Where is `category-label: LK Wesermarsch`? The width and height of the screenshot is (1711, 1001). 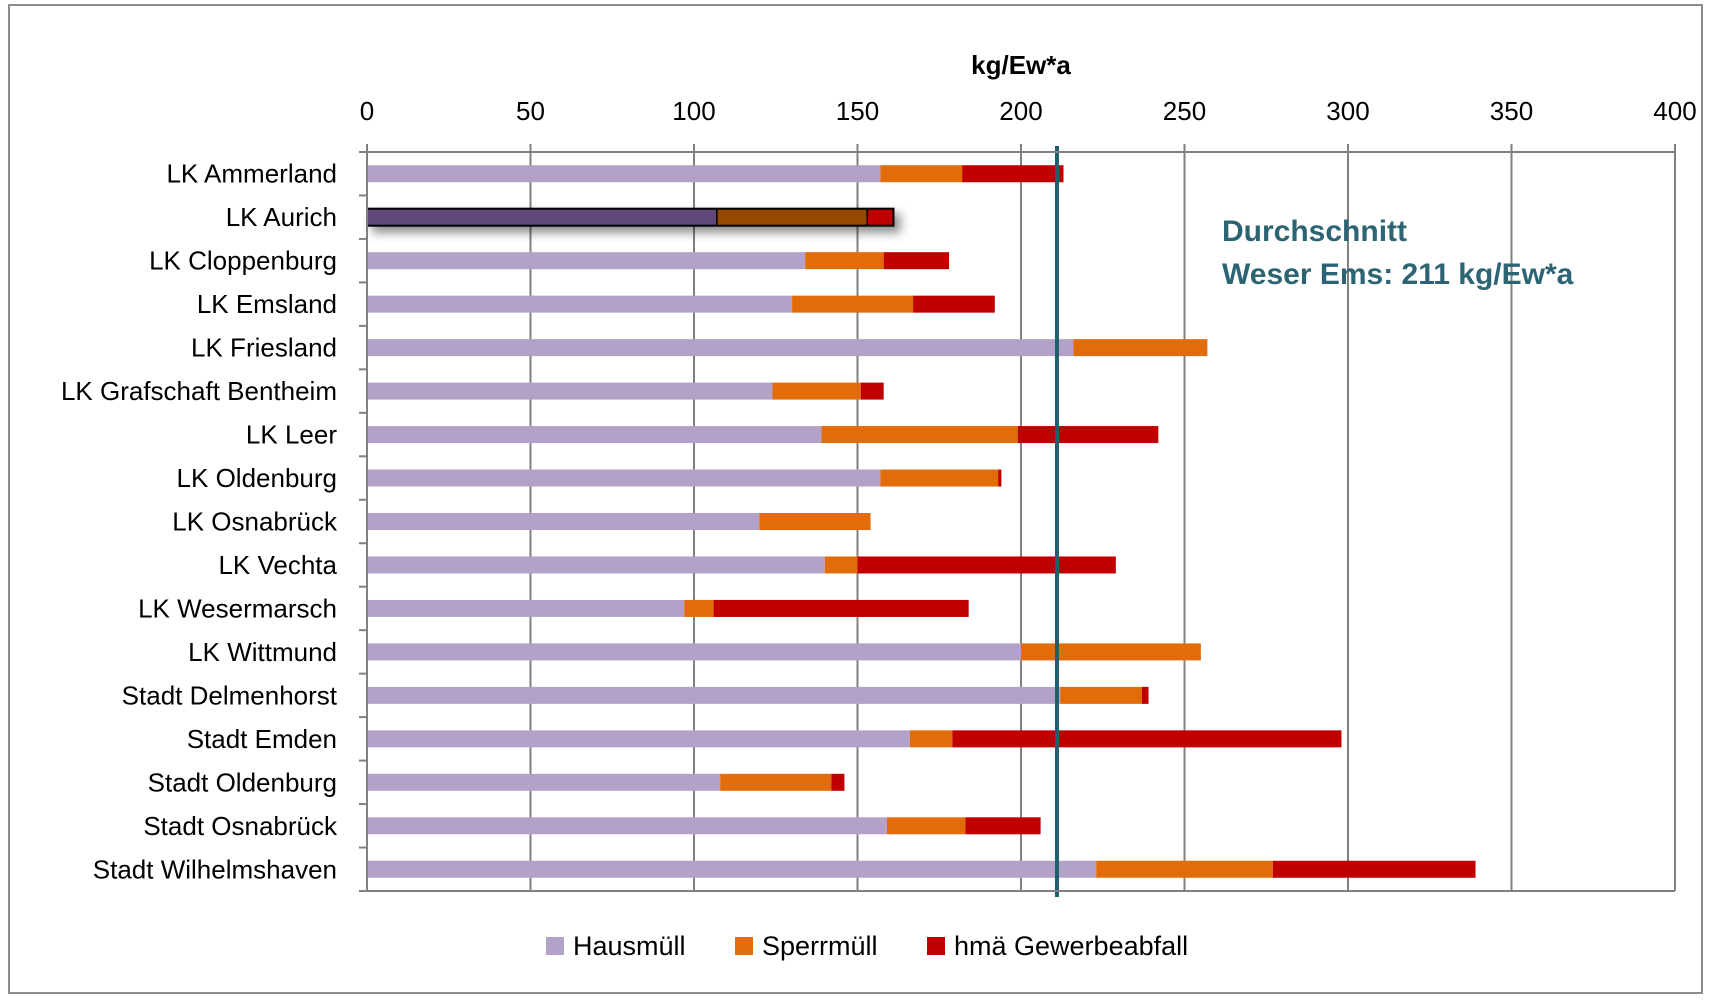
category-label: LK Wesermarsch is located at coordinates (237, 608).